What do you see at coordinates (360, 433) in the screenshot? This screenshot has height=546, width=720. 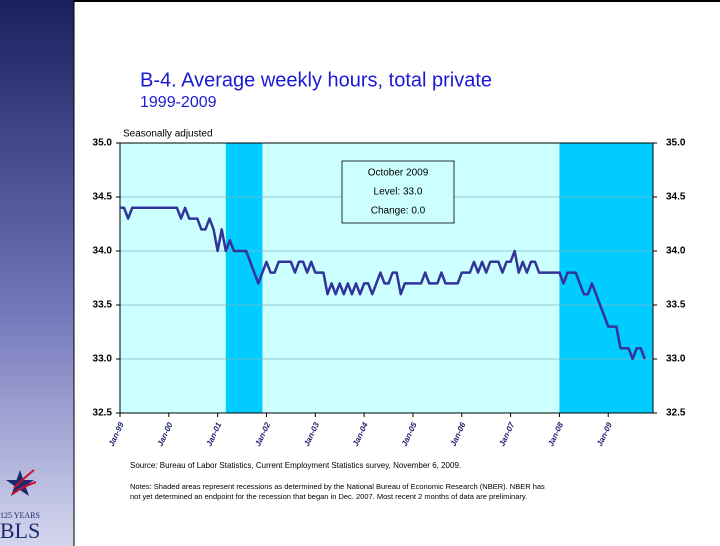 I see `x-tick-label: Jan-04` at bounding box center [360, 433].